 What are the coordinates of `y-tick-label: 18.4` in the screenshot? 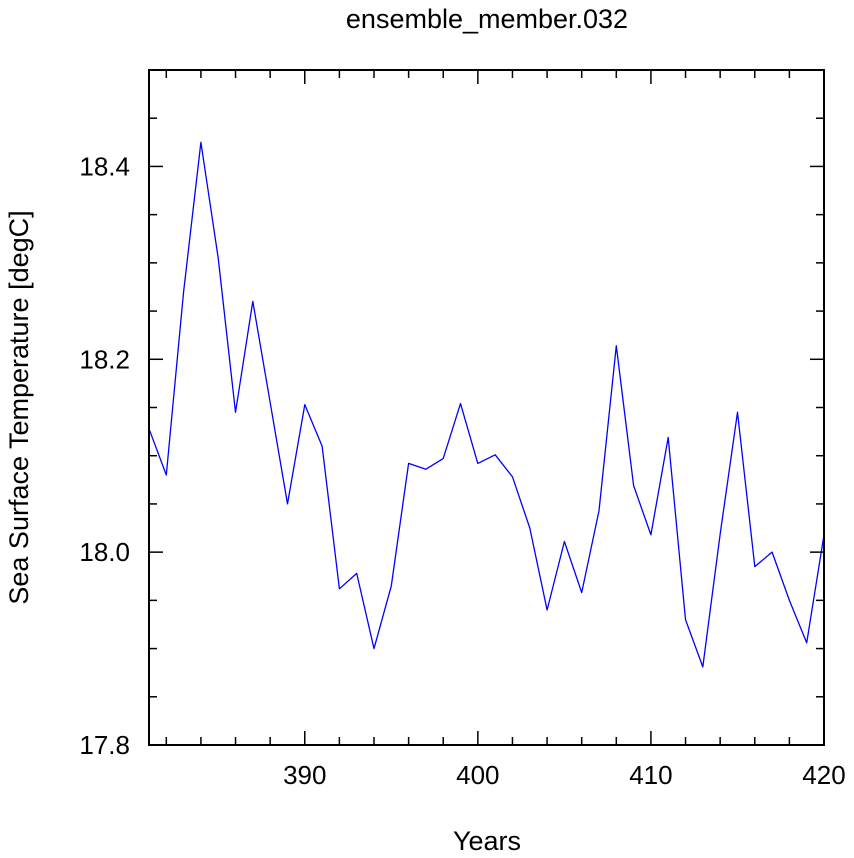 It's located at (104, 166).